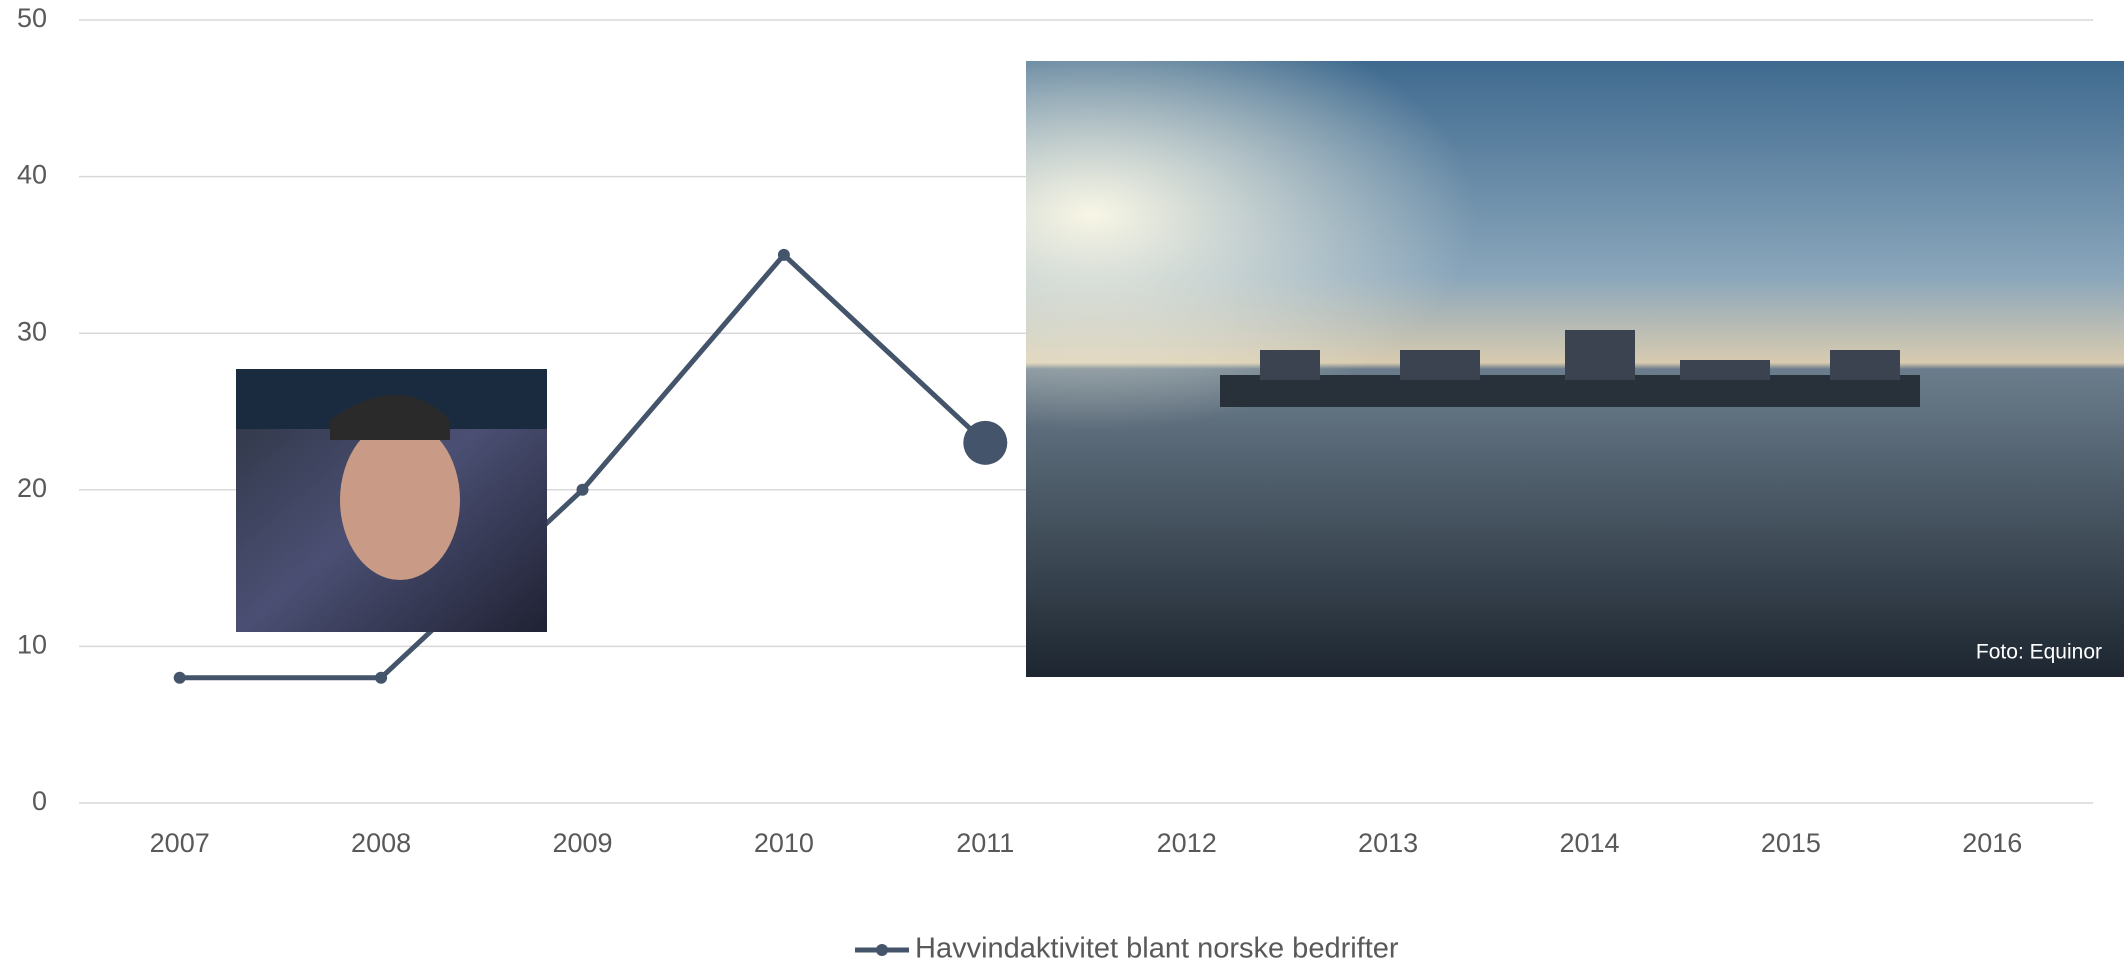 The width and height of the screenshot is (2128, 965). Describe the element at coordinates (1570, 391) in the screenshot. I see `photo-platforms` at that location.